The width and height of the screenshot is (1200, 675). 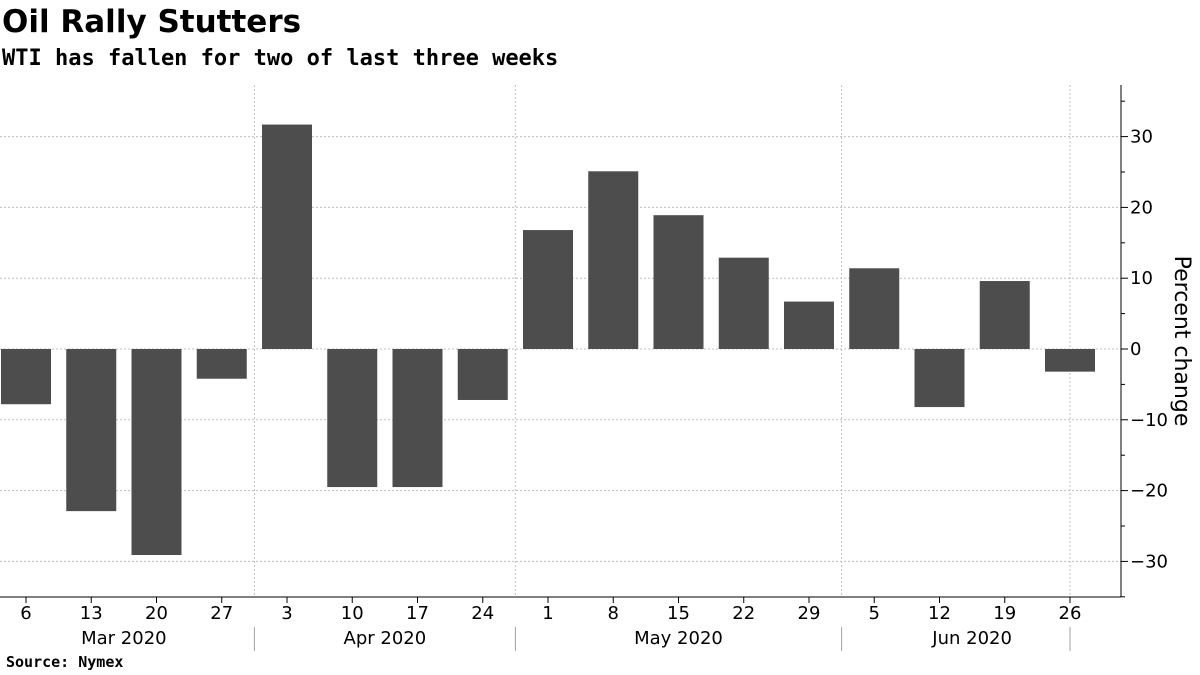 What do you see at coordinates (1181, 341) in the screenshot?
I see `y-axis-title: Percent change` at bounding box center [1181, 341].